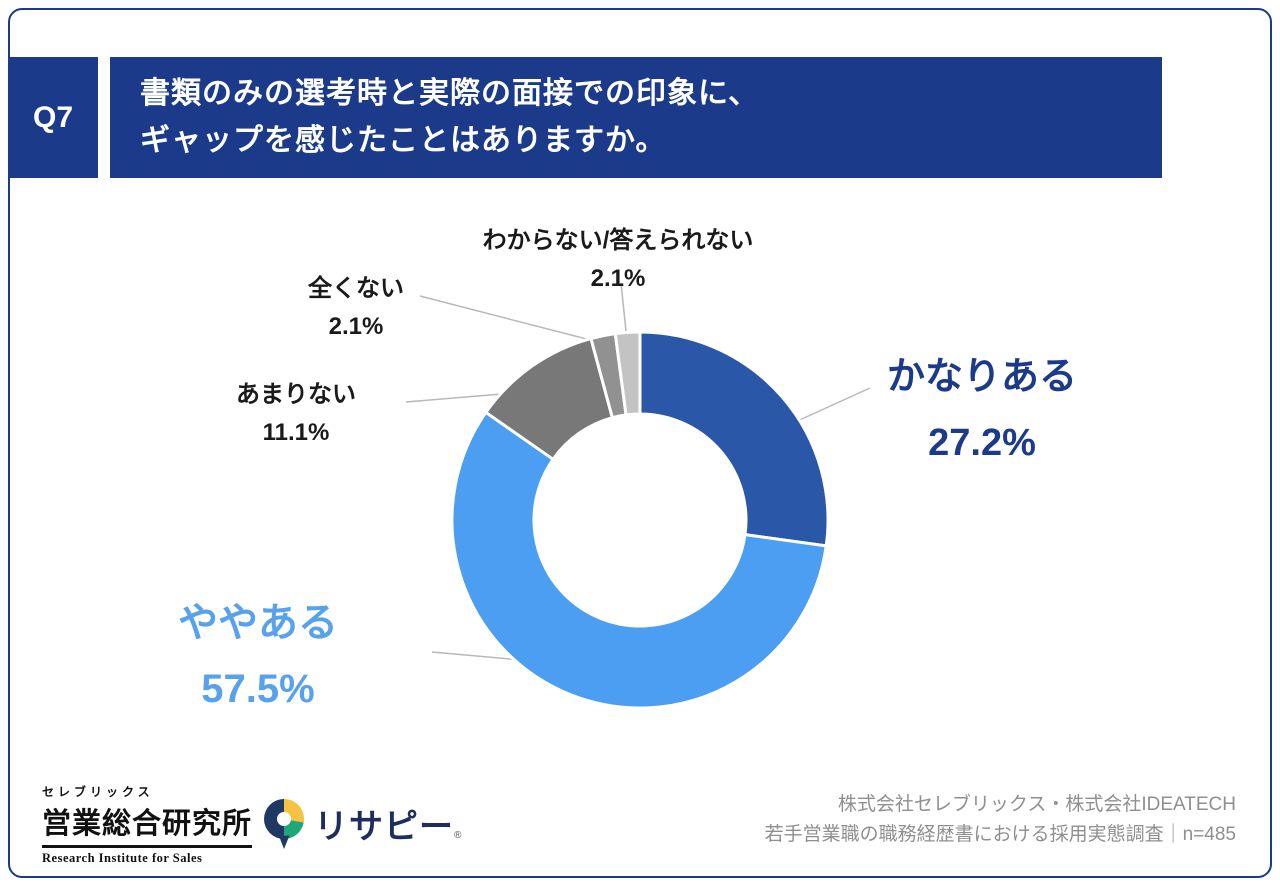  What do you see at coordinates (982, 443) in the screenshot?
I see `callout-kanariaru-value: 27.2%` at bounding box center [982, 443].